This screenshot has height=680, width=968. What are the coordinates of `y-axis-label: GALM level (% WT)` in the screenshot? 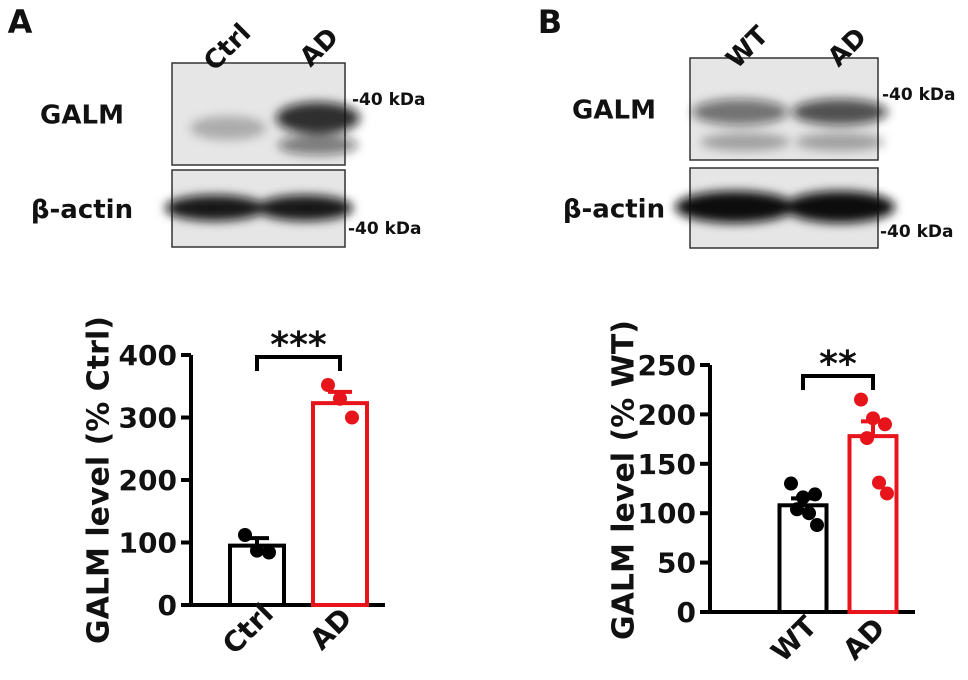 It's located at (624, 480).